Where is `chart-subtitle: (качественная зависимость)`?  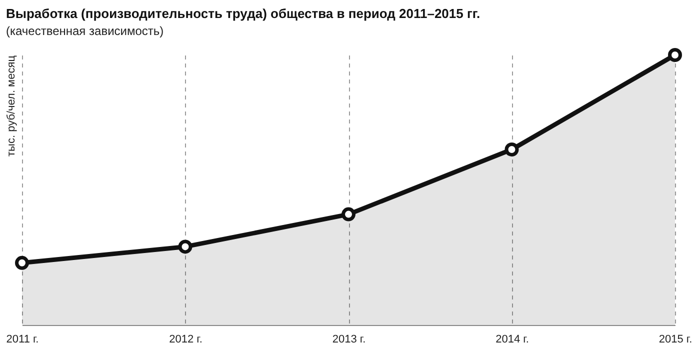
chart-subtitle: (качественная зависимость) is located at coordinates (85, 31).